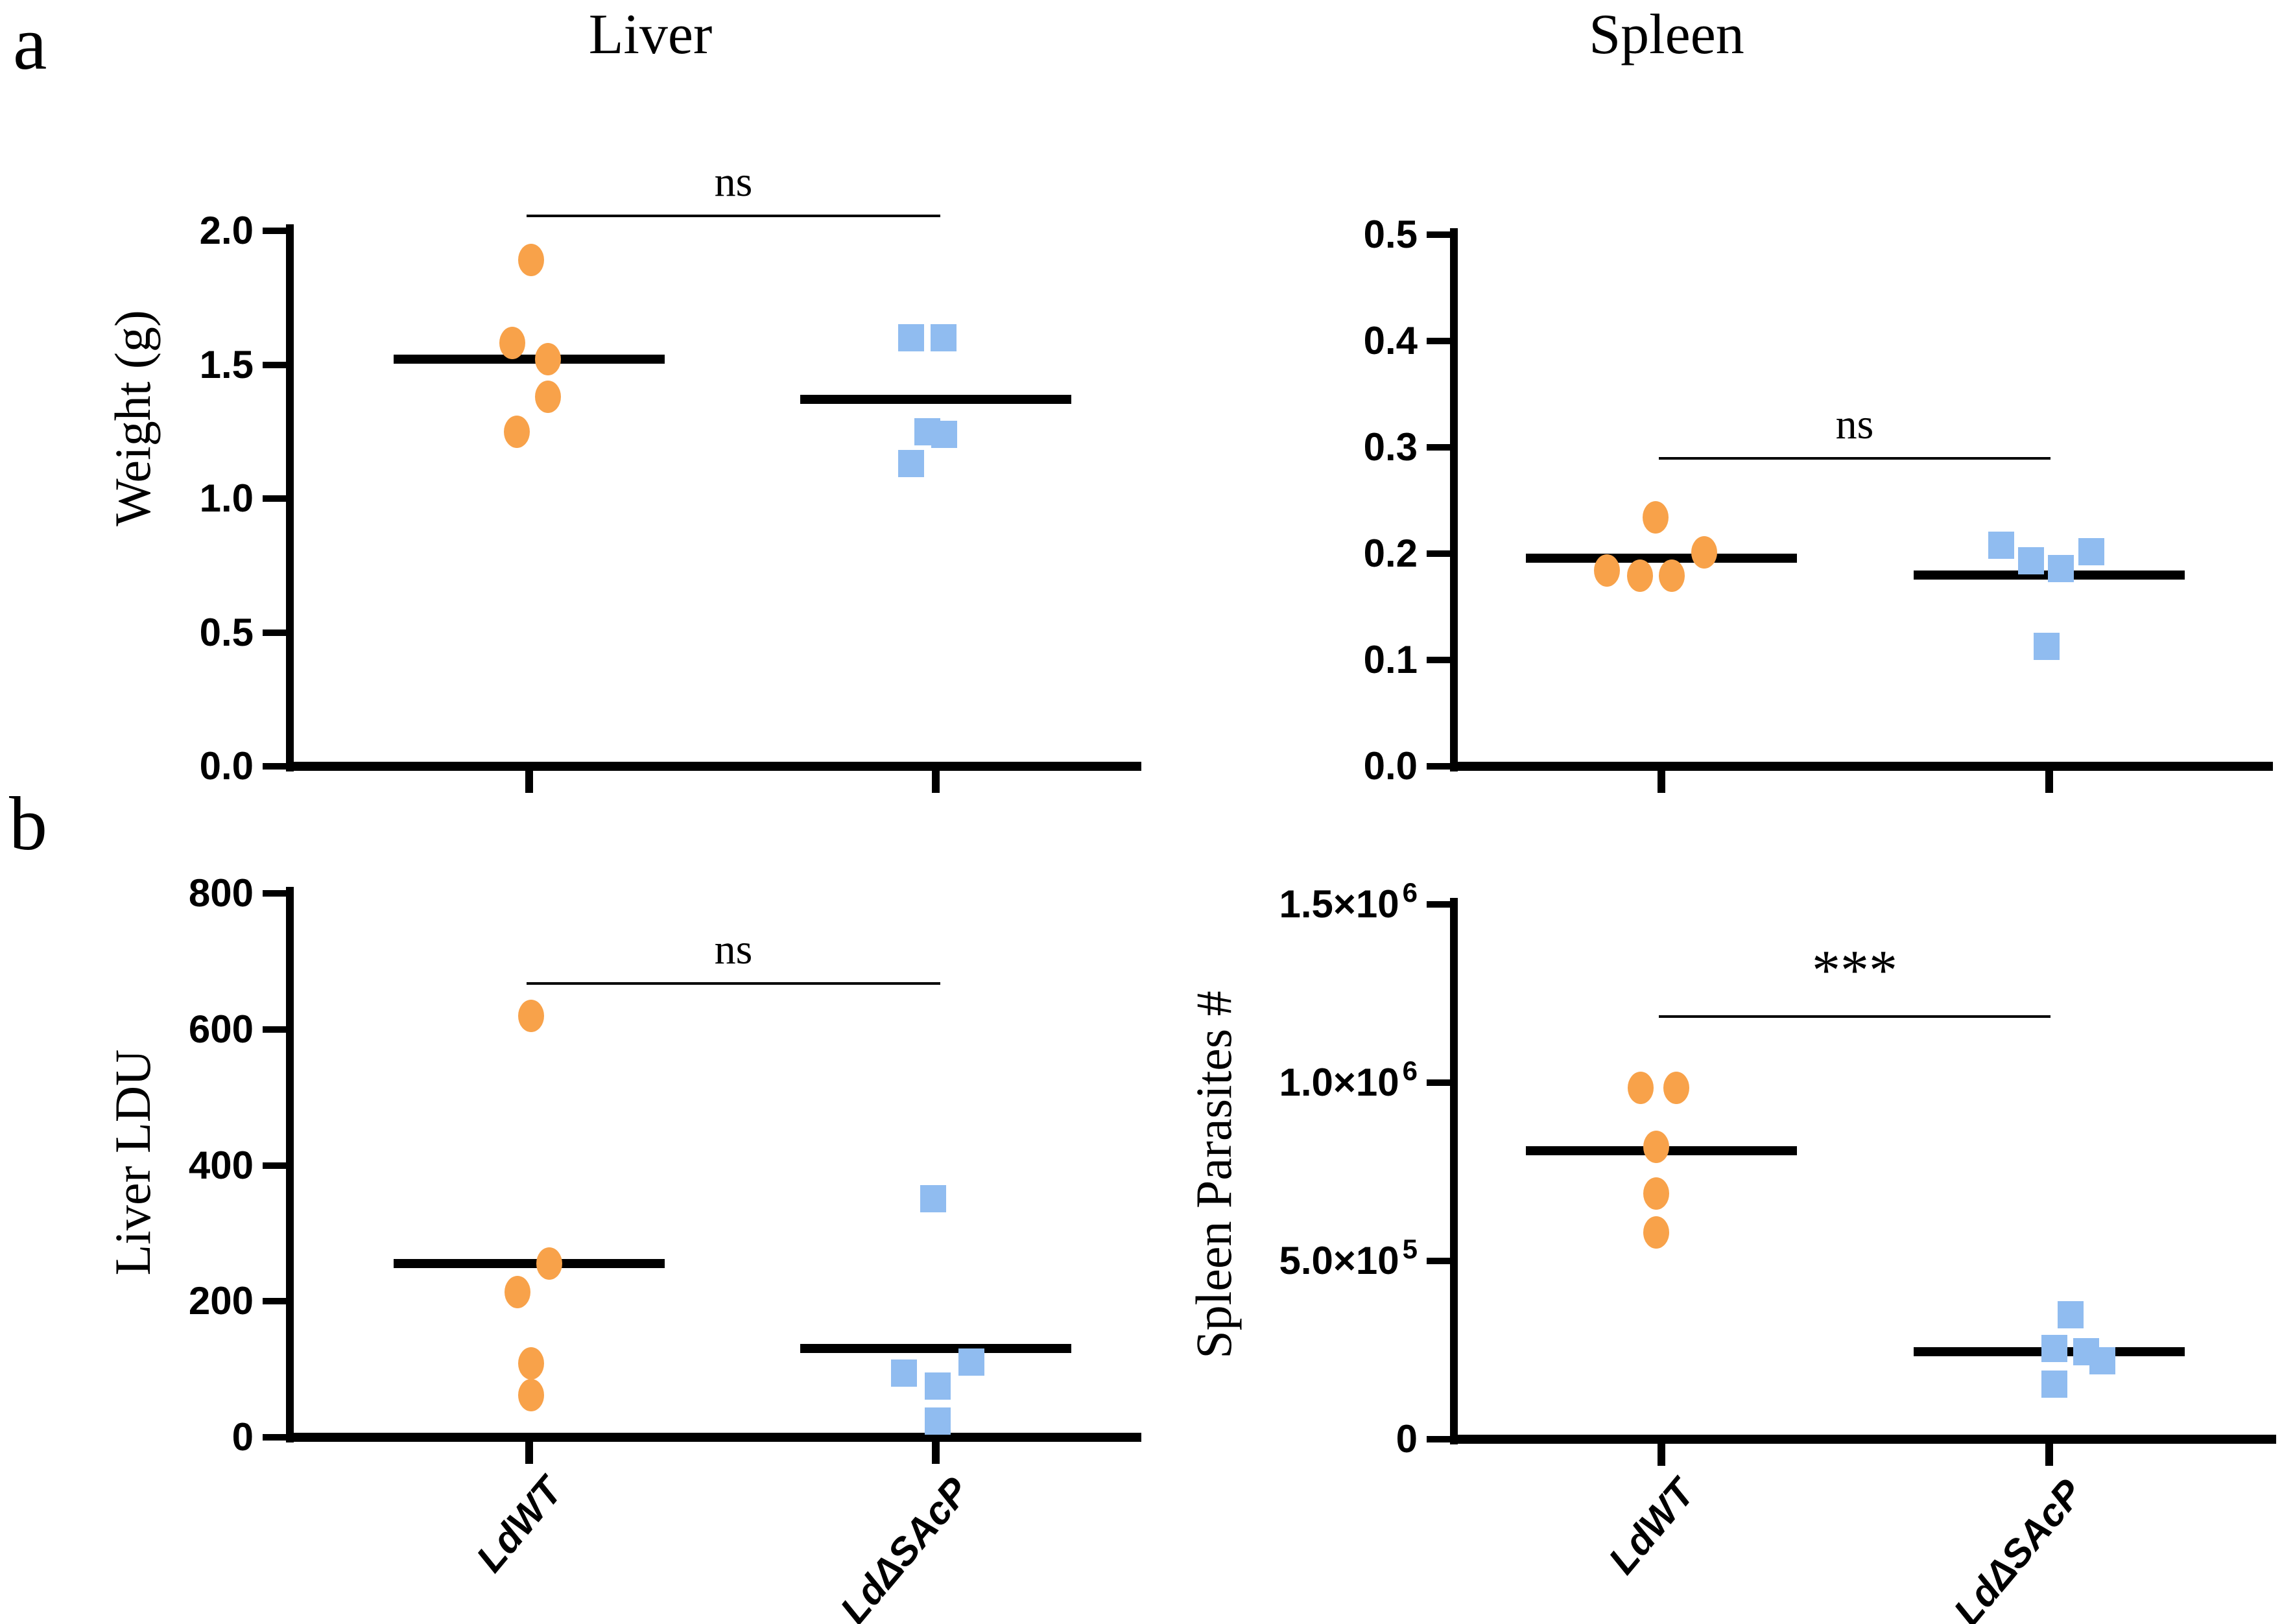 This screenshot has width=2282, height=1624. I want to click on y-tick-label: 0.3, so click(1390, 447).